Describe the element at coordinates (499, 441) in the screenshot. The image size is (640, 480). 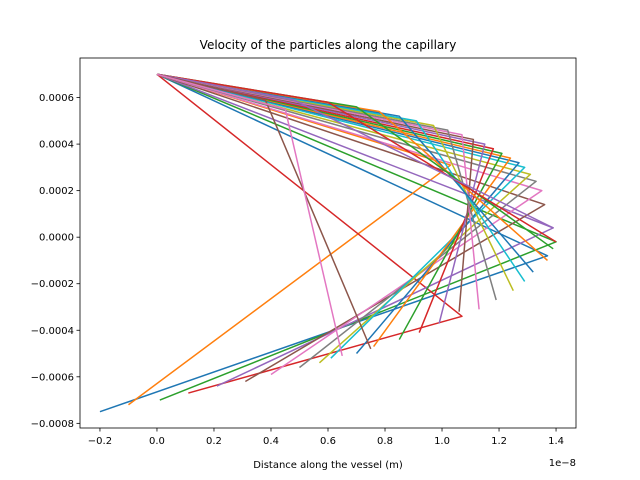
I see `x-tick-label: 1.2` at that location.